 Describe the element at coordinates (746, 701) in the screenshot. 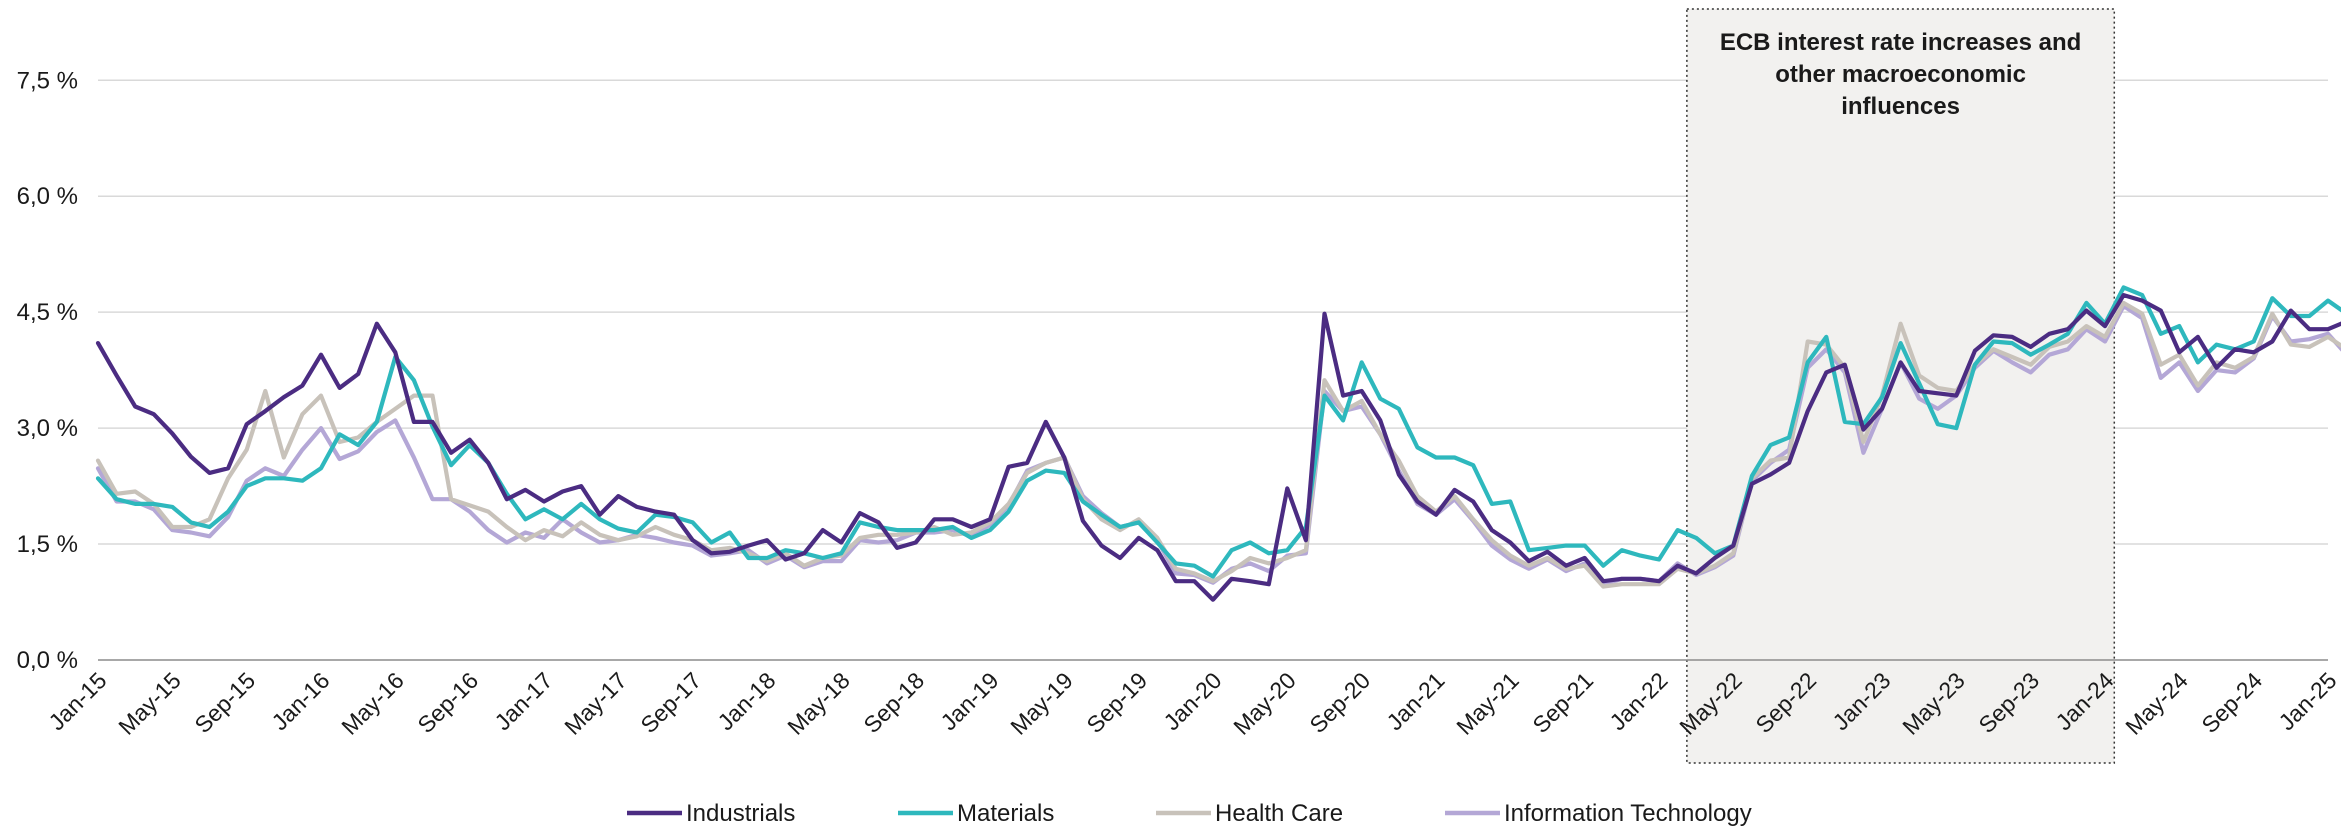

I see `x-tick-label: Jan-18` at that location.